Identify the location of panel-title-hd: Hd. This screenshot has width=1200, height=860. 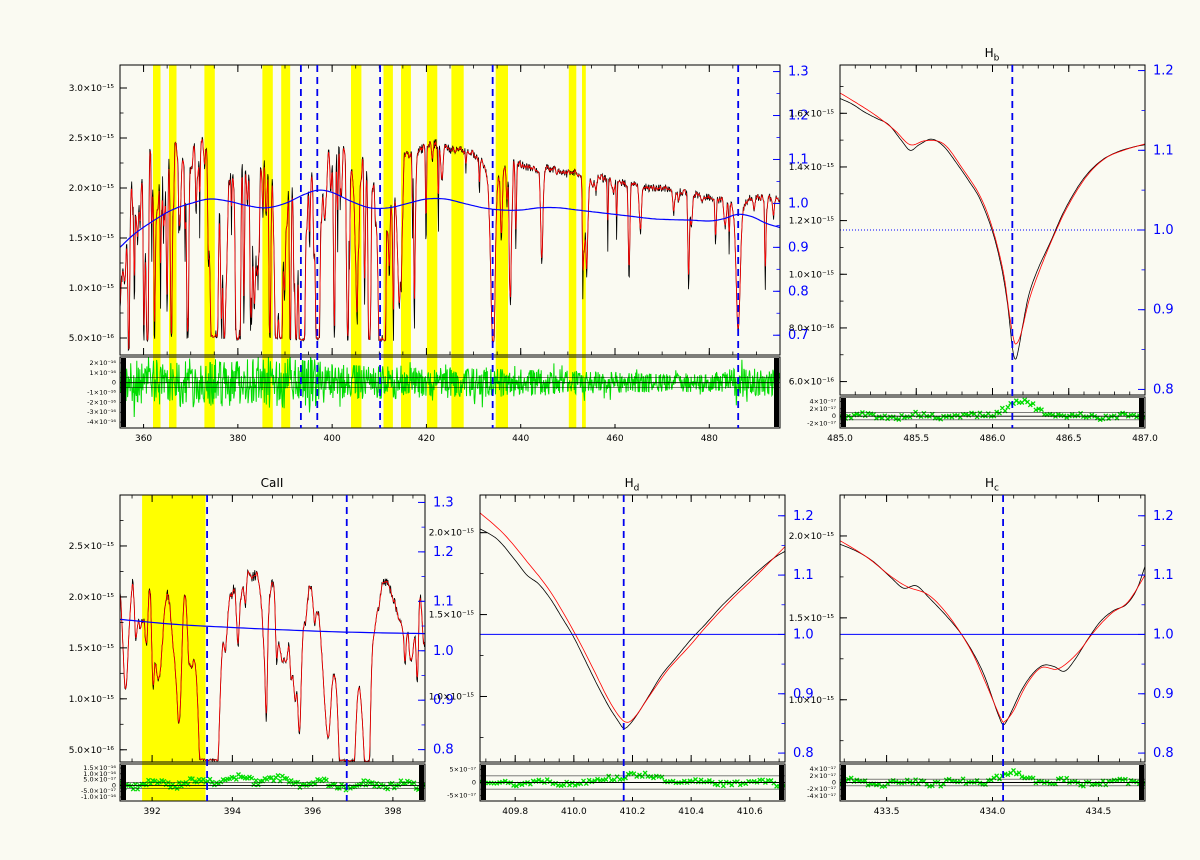
(632, 484).